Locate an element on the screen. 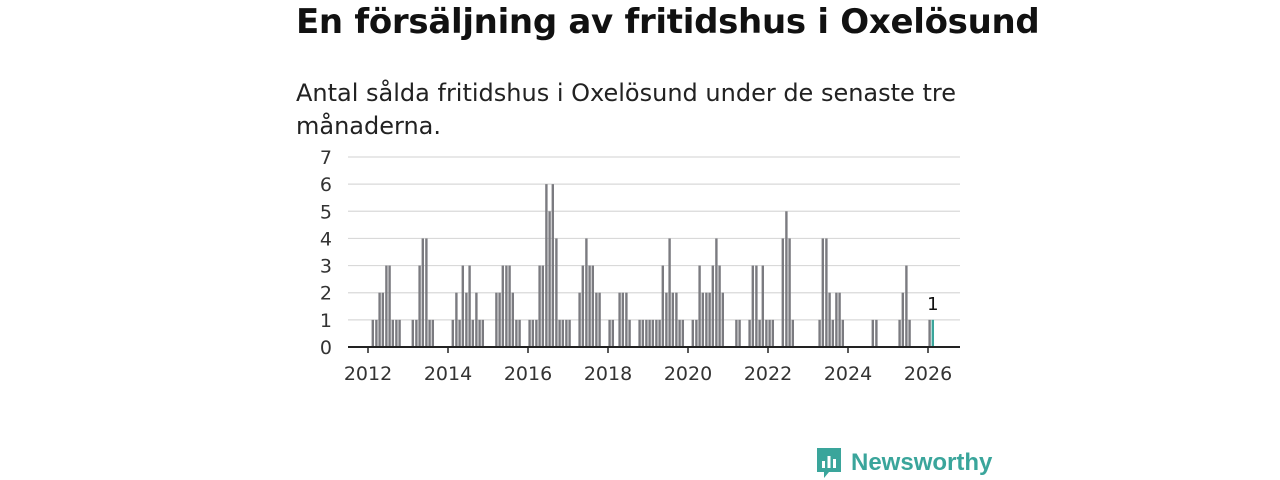 The width and height of the screenshot is (1280, 480). y-tick-label: 7 is located at coordinates (326, 158).